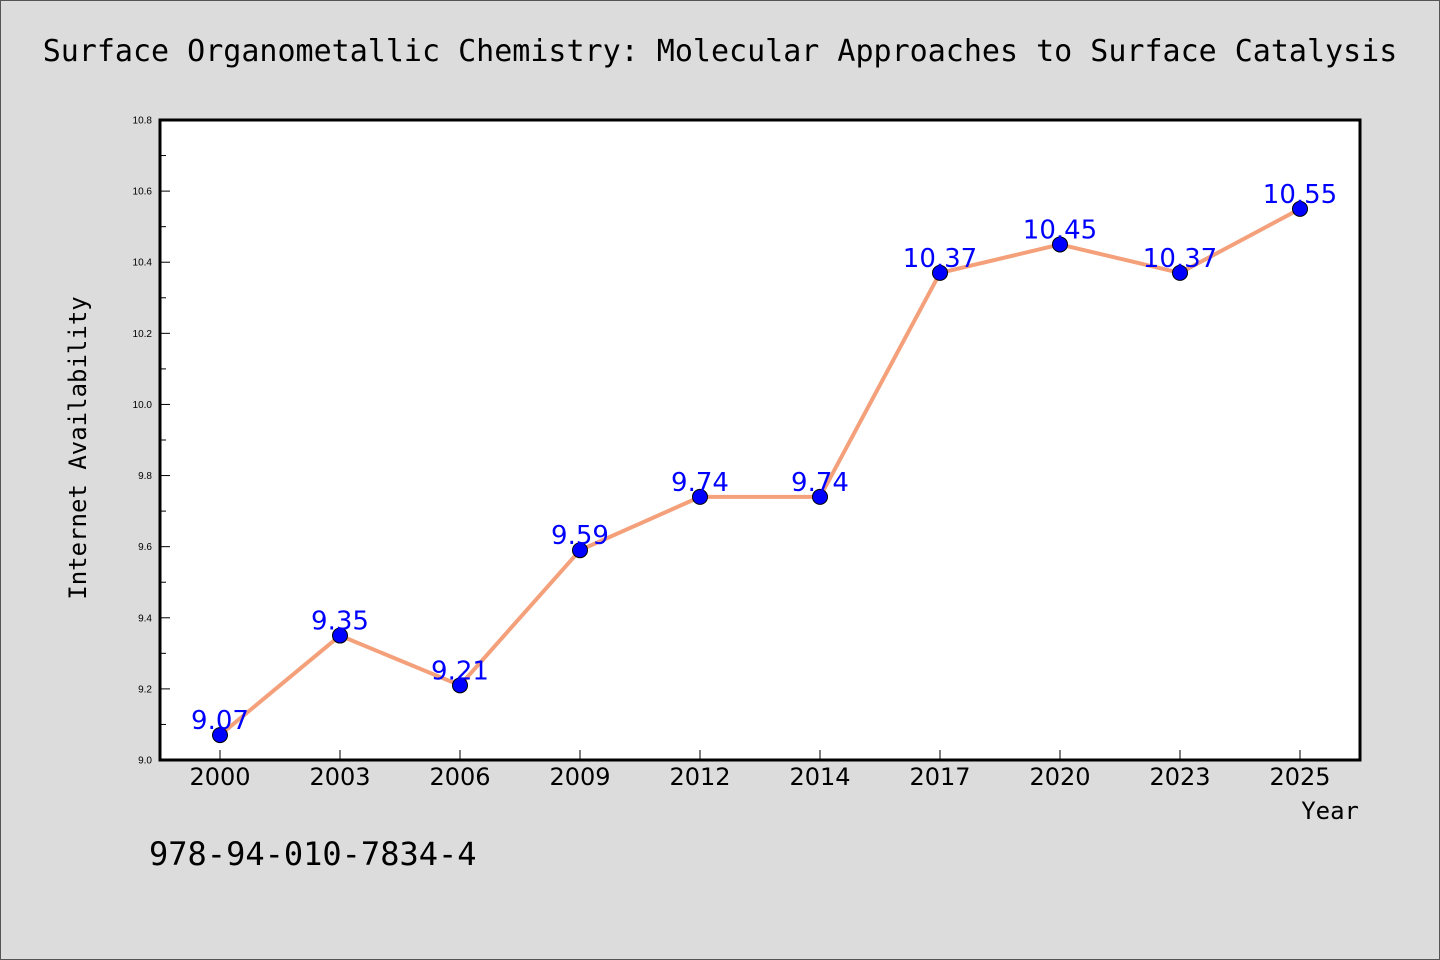 This screenshot has height=960, width=1440. Describe the element at coordinates (145, 476) in the screenshot. I see `y-tick-label: 9.8` at that location.